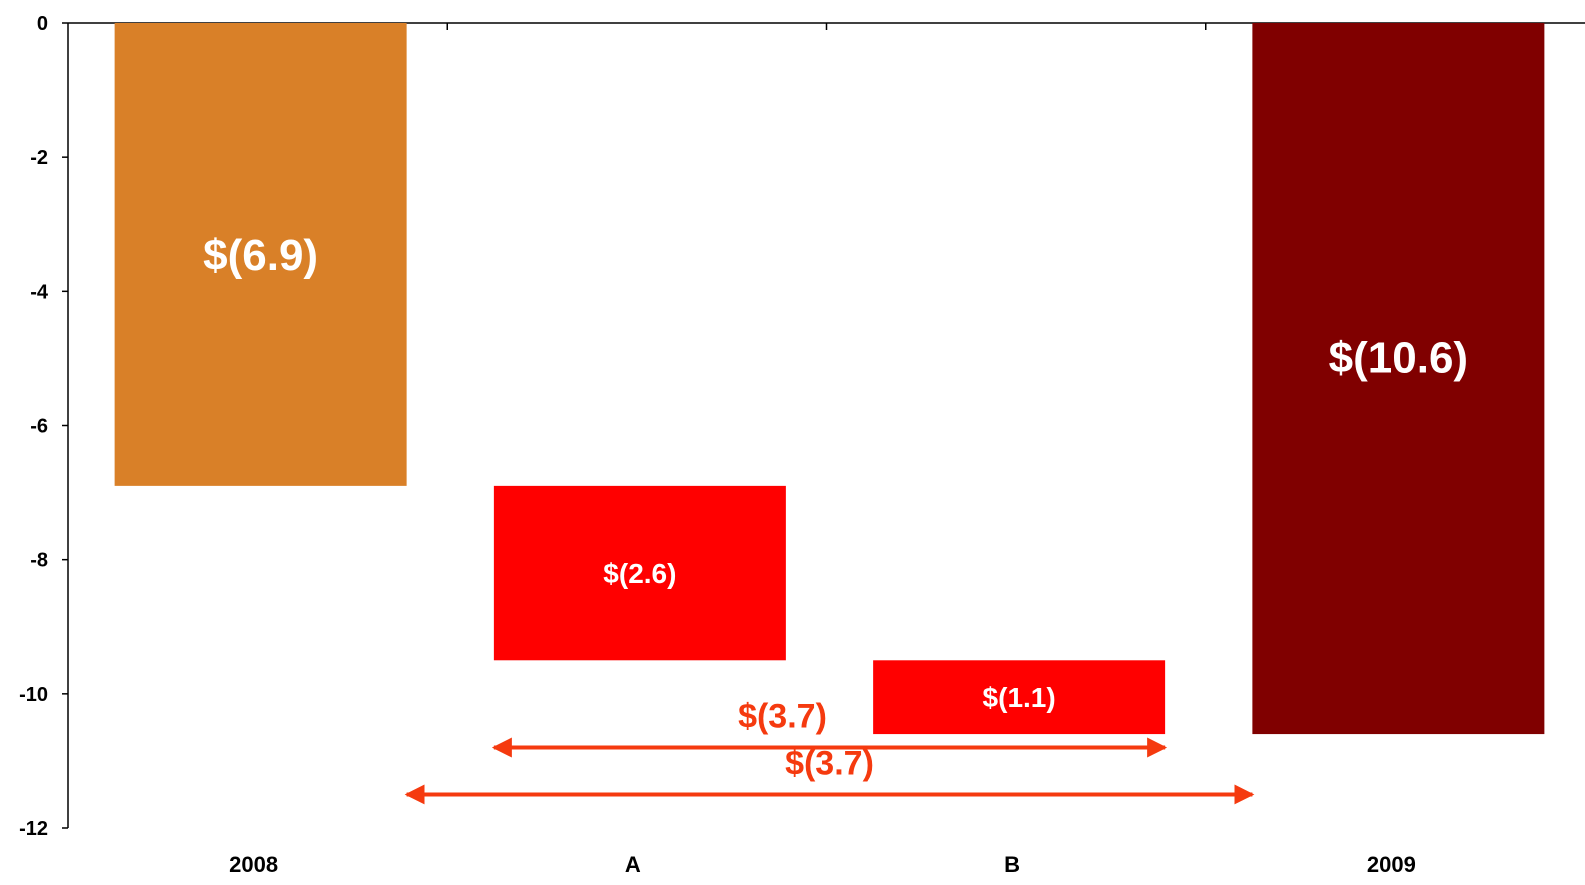 The image size is (1585, 885). I want to click on annotations: $(3.7) $(3.7), so click(829, 751).